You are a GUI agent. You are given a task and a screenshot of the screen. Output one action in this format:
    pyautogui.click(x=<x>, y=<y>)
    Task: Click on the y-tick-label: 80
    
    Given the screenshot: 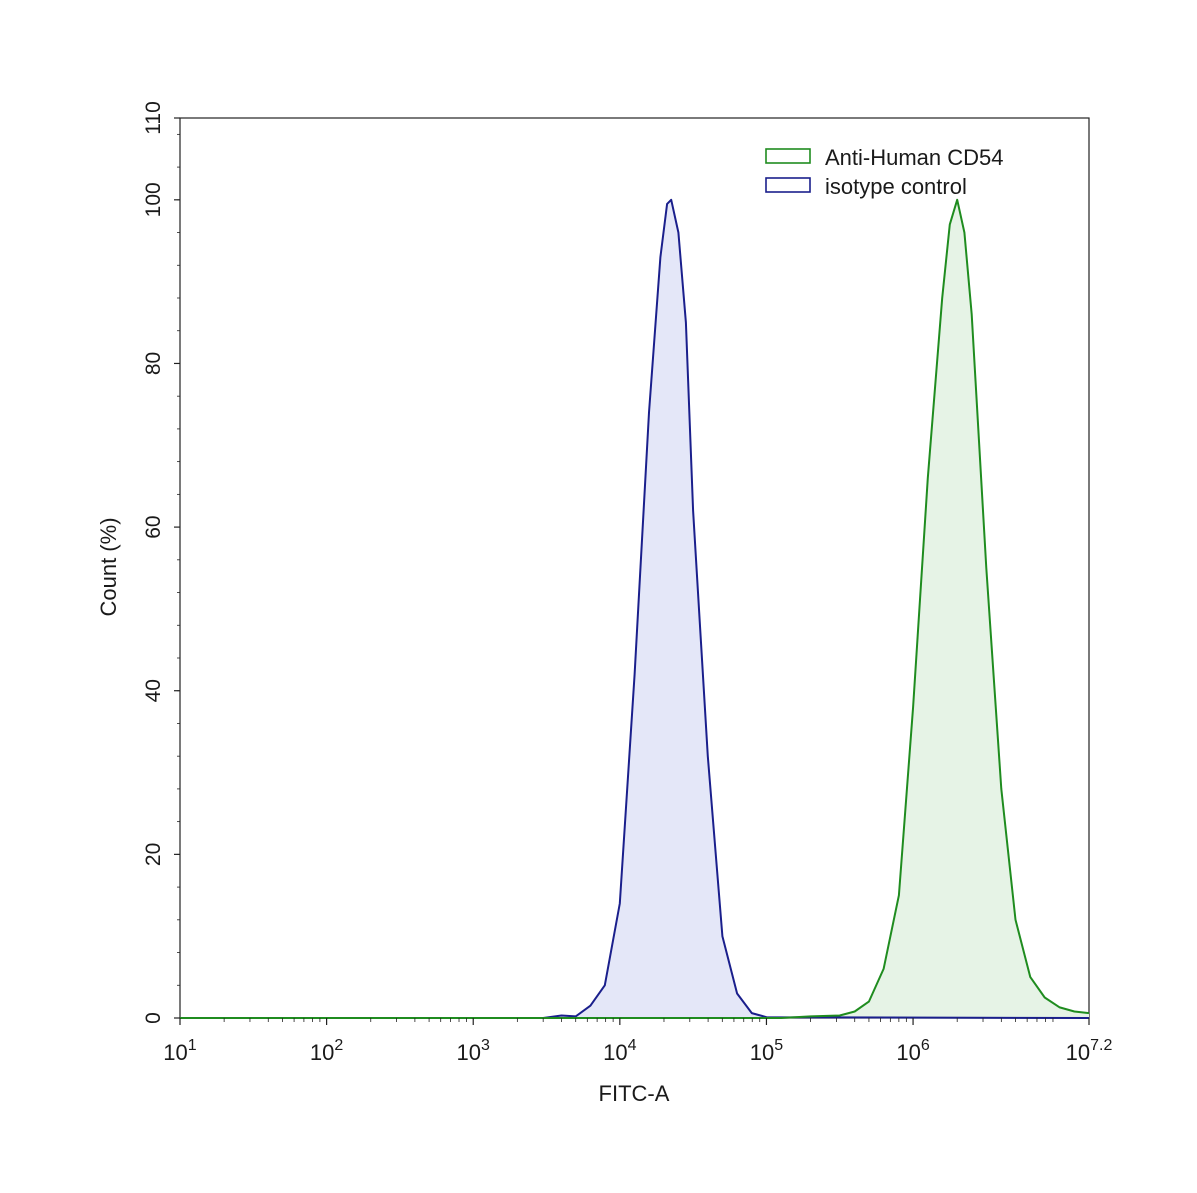 What is the action you would take?
    pyautogui.click(x=153, y=363)
    